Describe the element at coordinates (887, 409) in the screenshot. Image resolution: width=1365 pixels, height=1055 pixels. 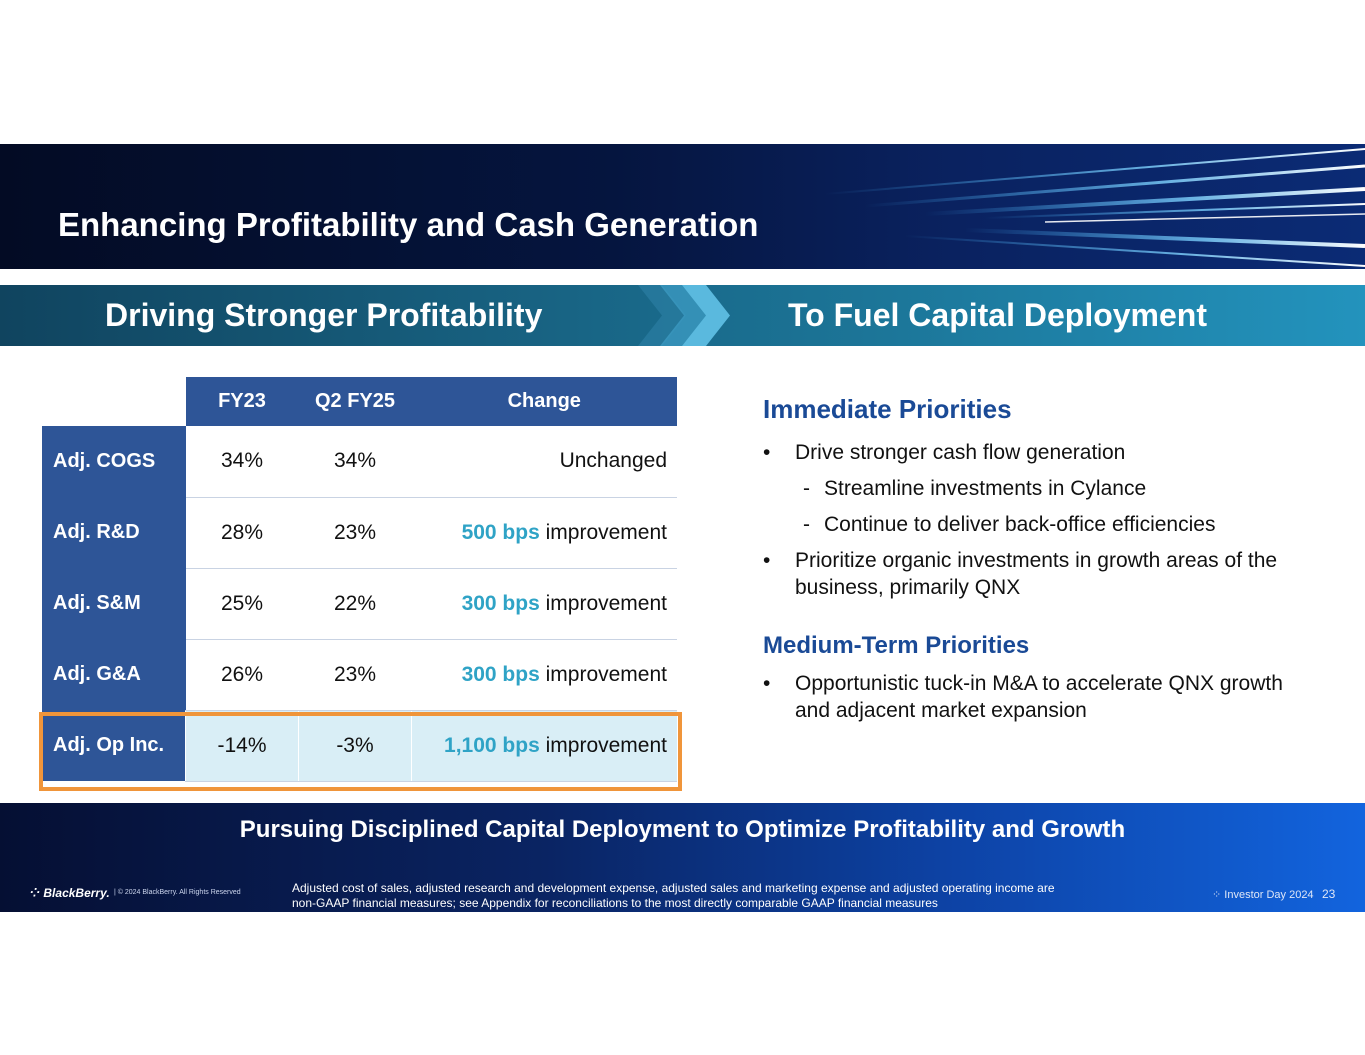
I see `immediate-priorities-heading: Immediate Priorities` at that location.